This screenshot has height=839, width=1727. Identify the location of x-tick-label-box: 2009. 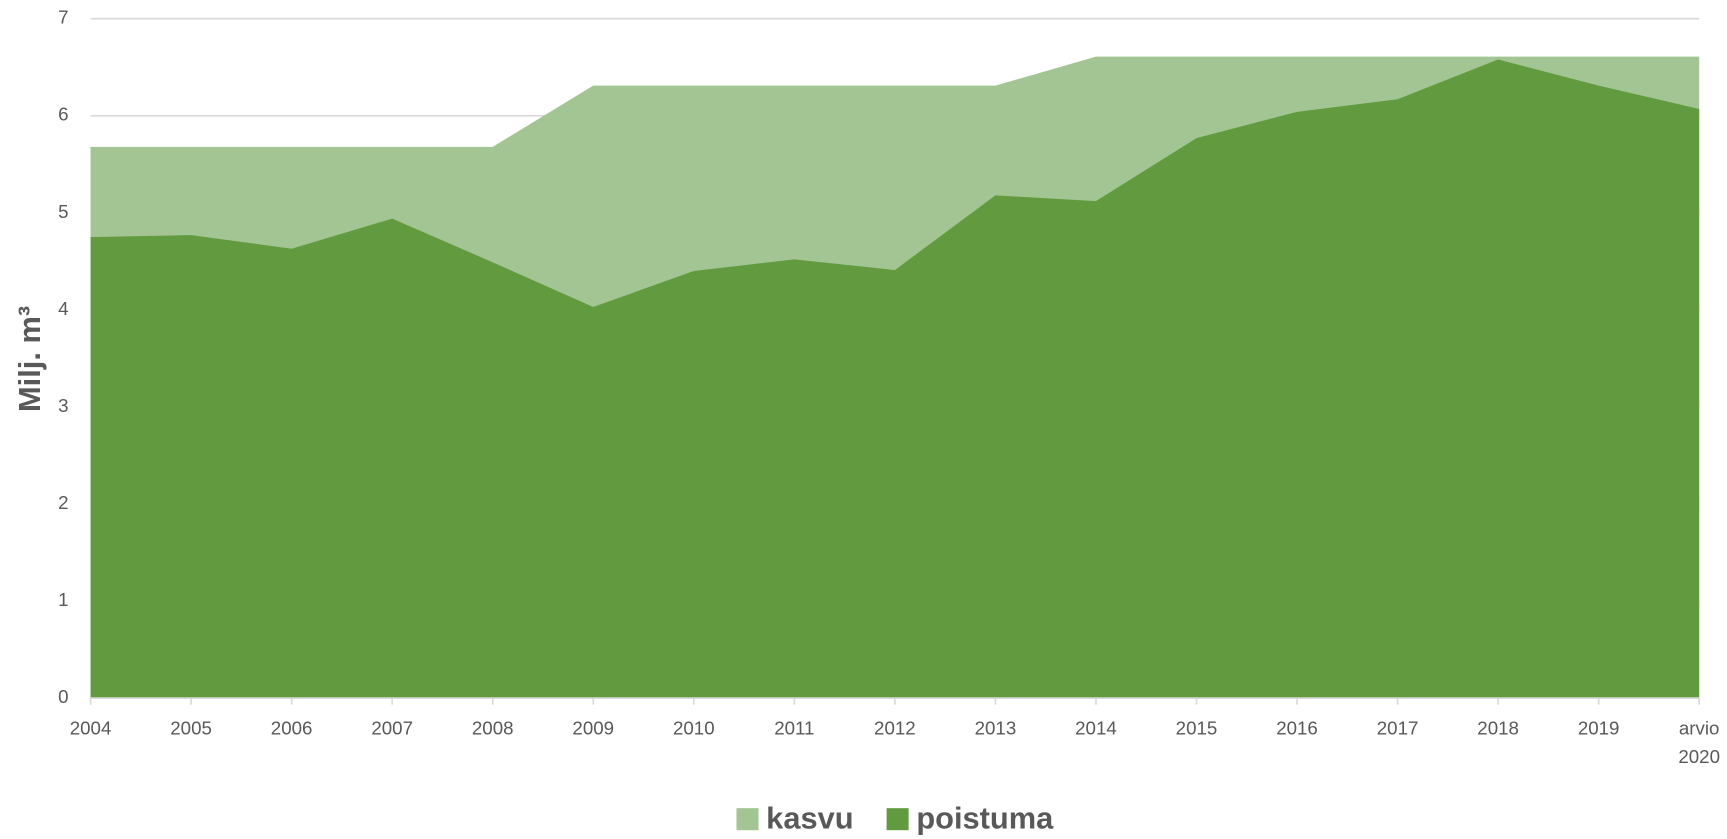
(593, 728).